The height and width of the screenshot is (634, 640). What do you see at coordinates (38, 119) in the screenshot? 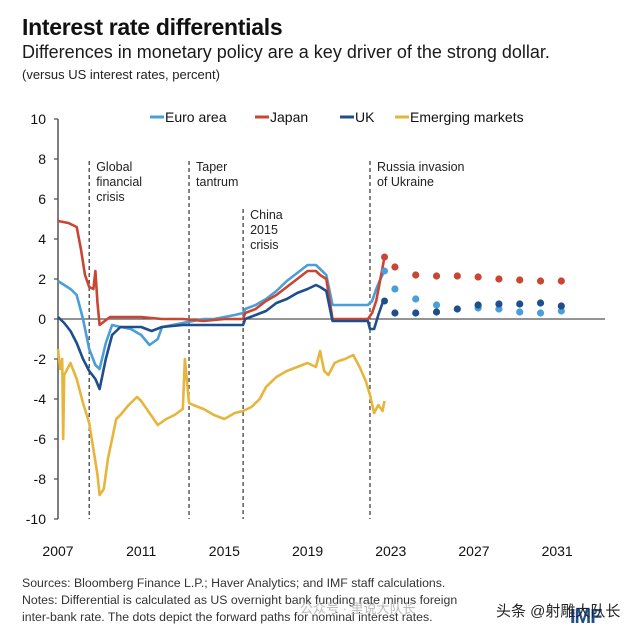
I see `y-tick-label: 10` at bounding box center [38, 119].